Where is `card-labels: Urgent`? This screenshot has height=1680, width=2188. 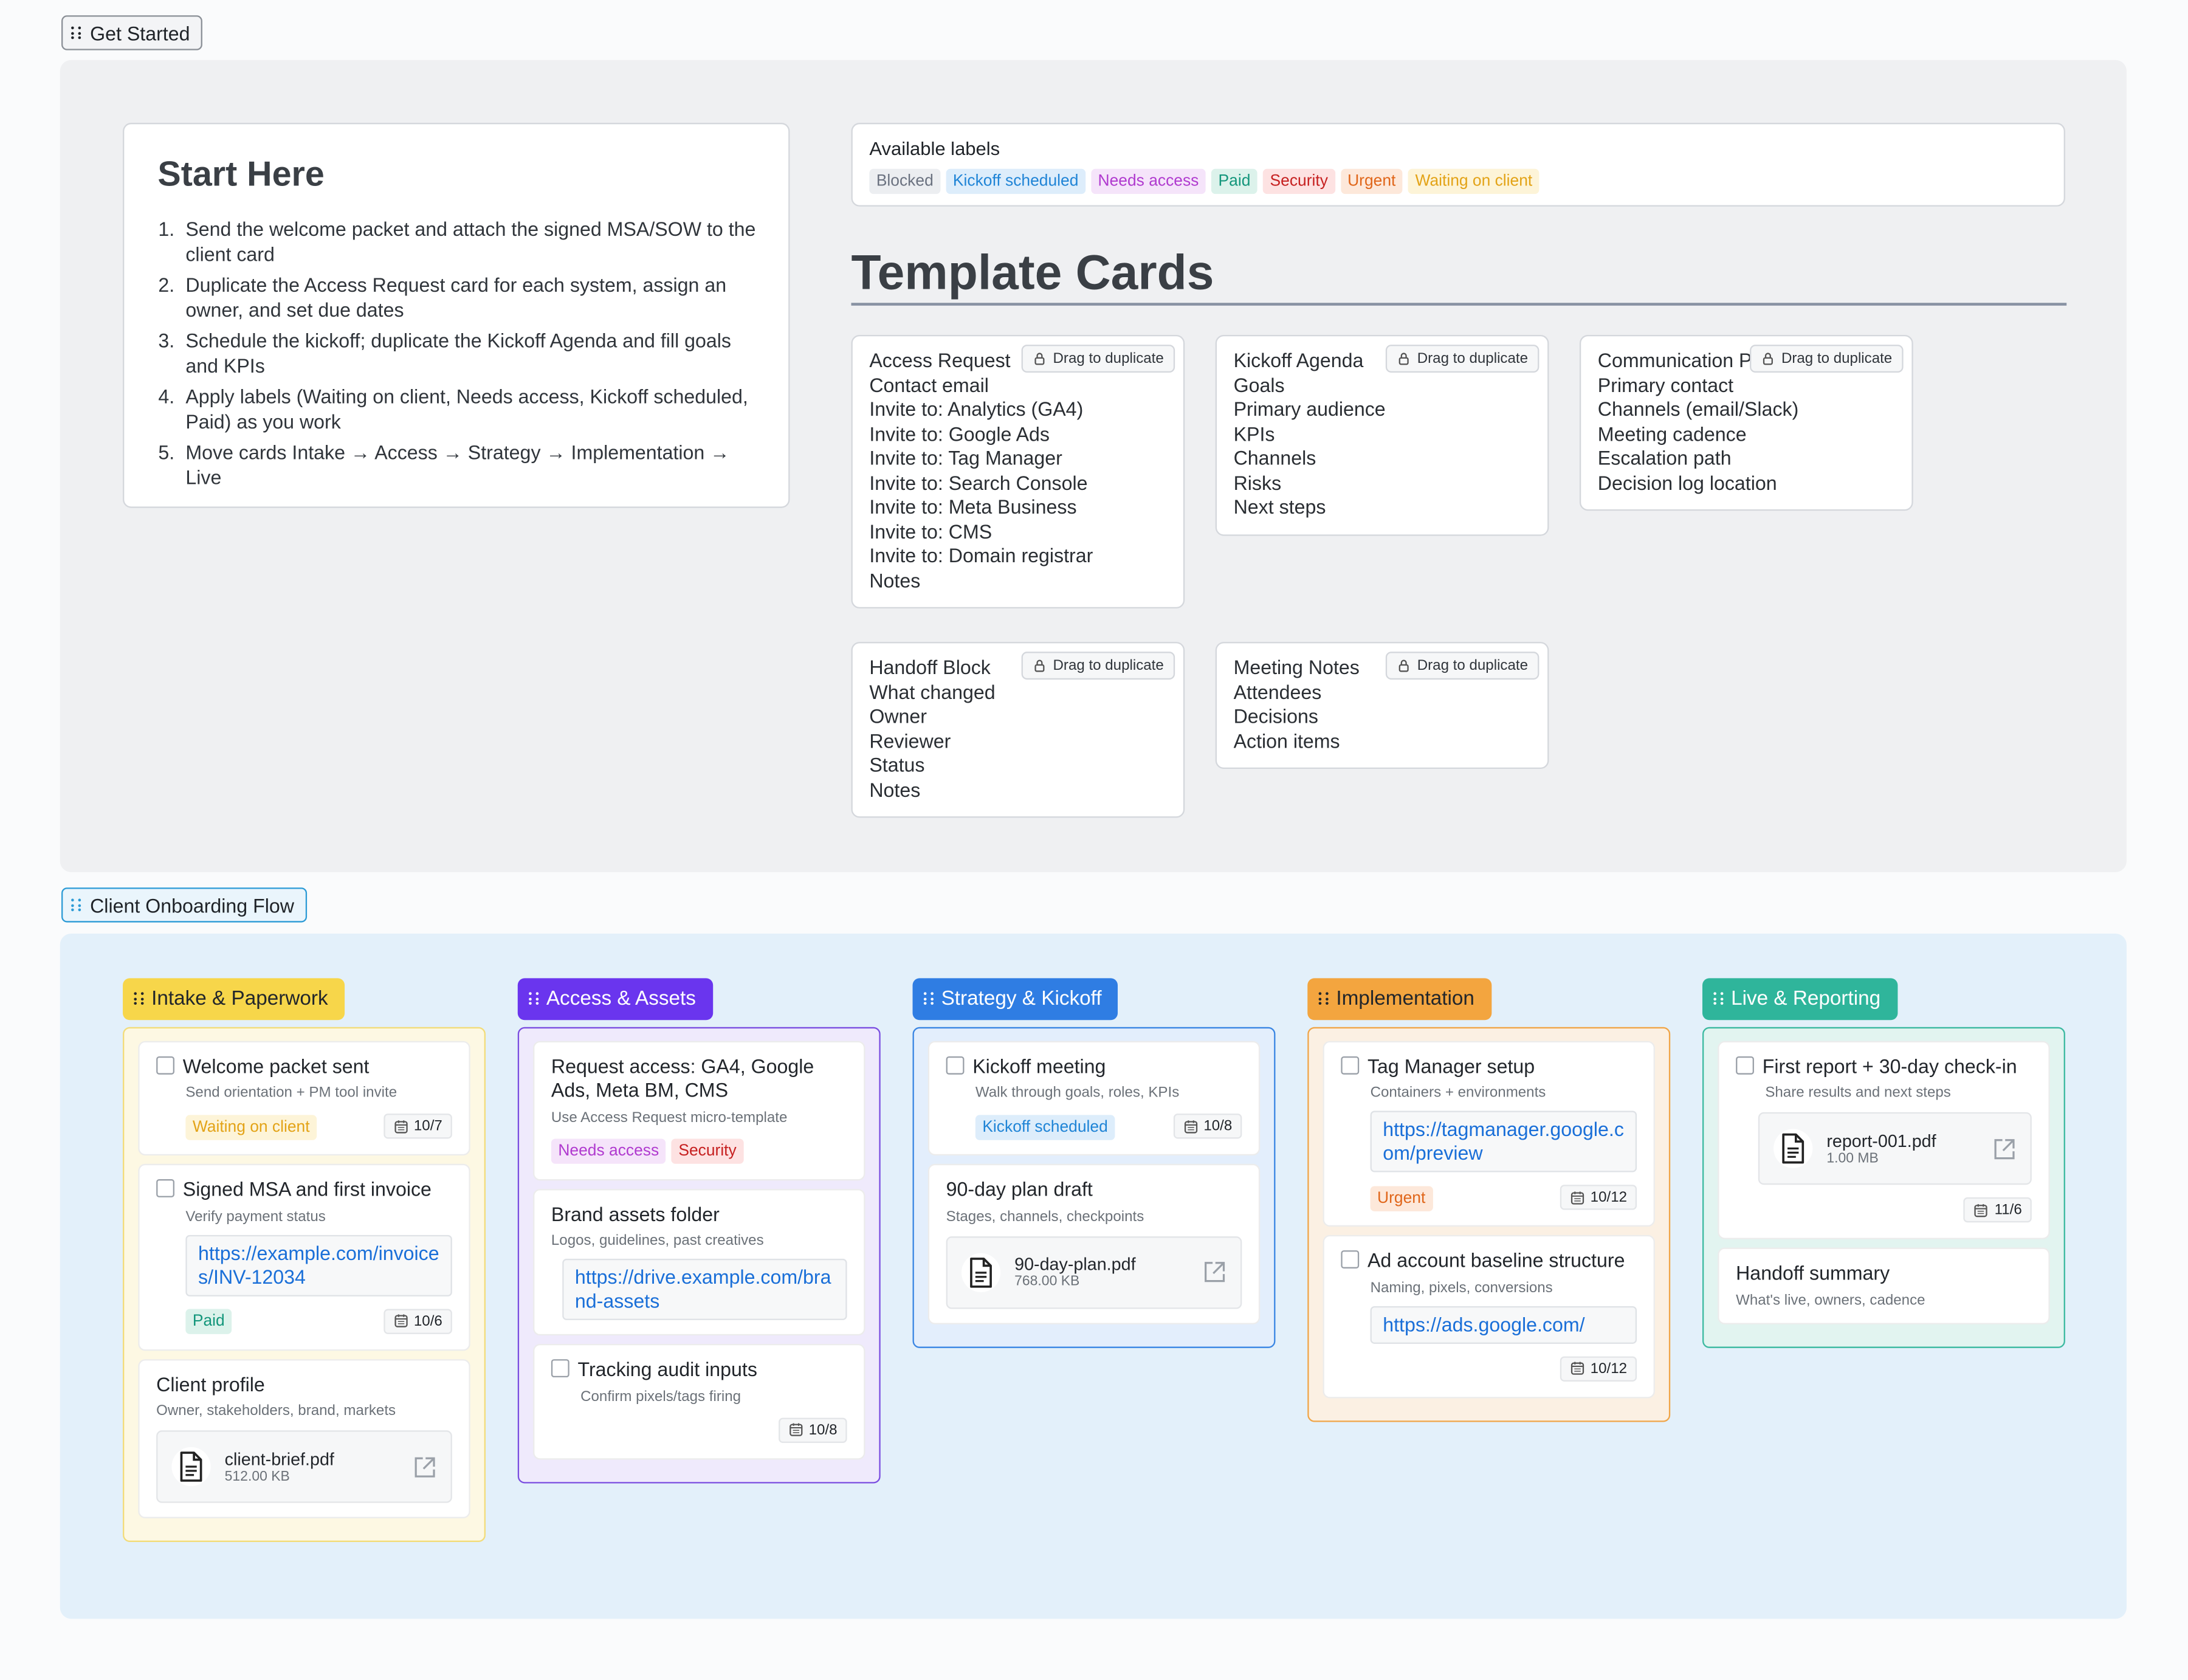
card-labels: Urgent is located at coordinates (1404, 1197).